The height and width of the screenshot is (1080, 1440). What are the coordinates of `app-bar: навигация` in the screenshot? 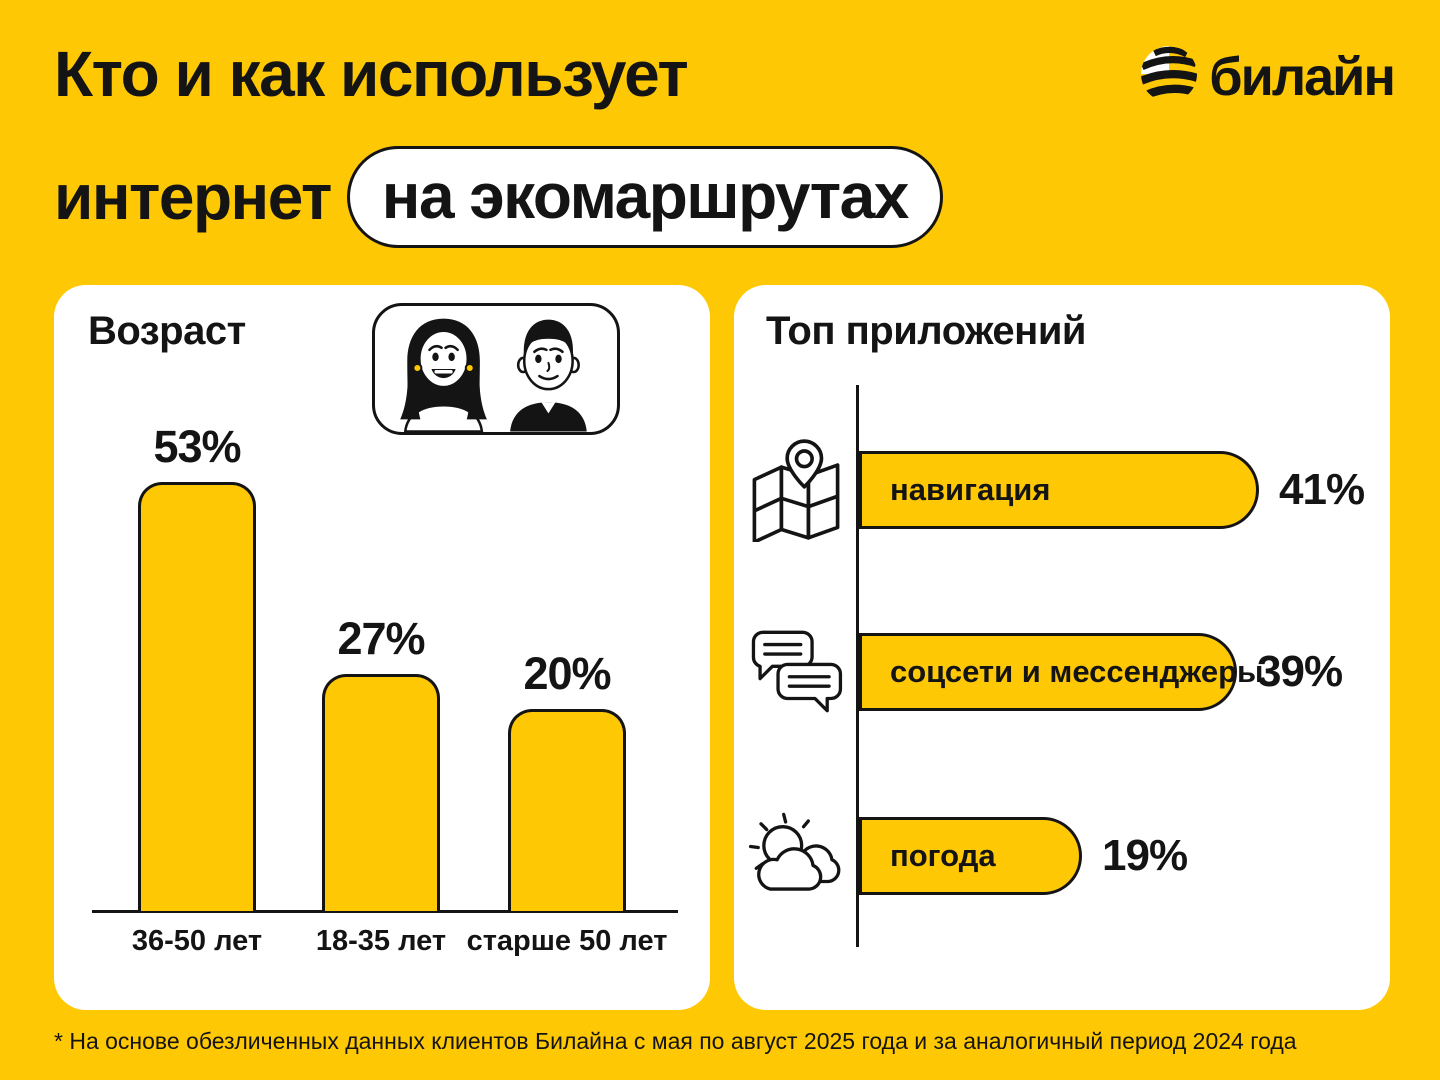 It's located at (1059, 490).